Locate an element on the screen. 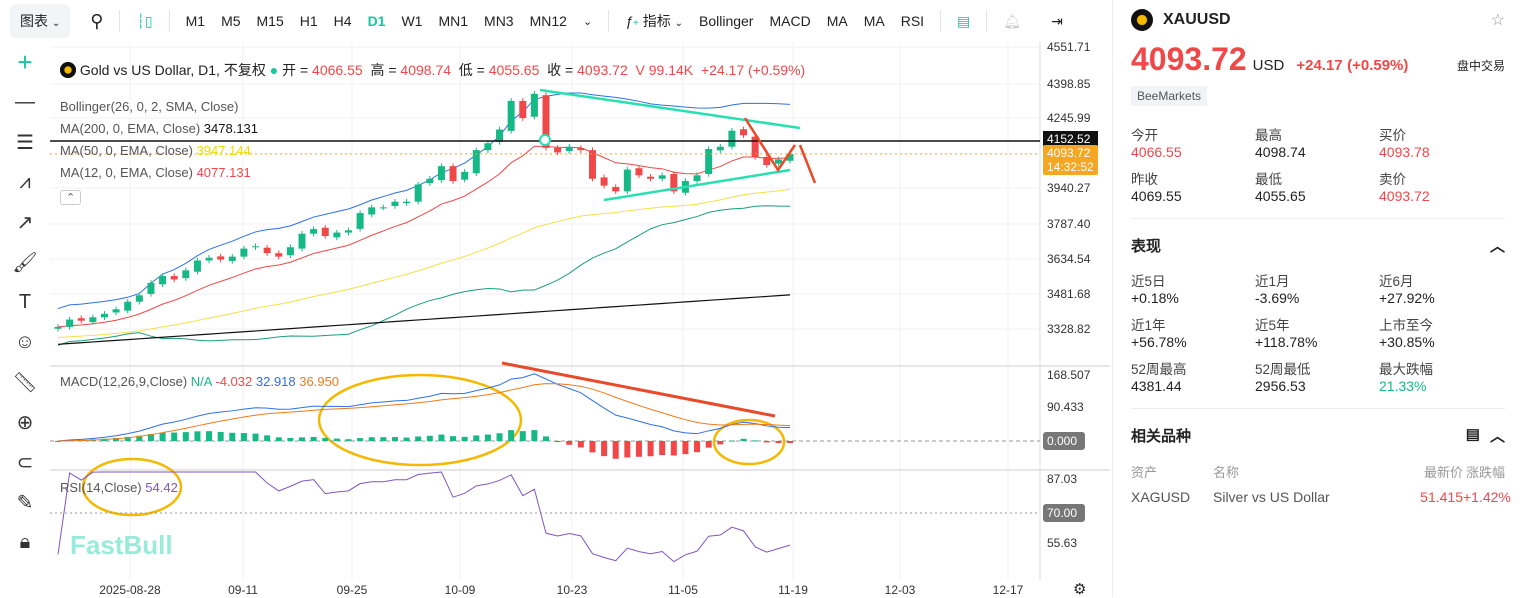  macd-divergence-arrow is located at coordinates (638, 389).